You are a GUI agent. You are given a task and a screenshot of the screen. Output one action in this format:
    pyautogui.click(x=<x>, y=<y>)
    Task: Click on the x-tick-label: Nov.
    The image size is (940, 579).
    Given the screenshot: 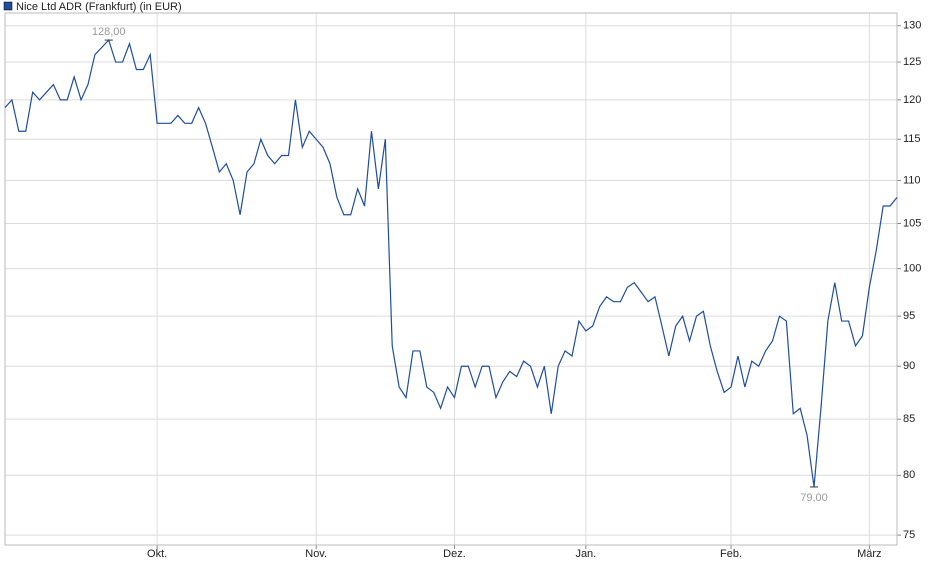 What is the action you would take?
    pyautogui.click(x=316, y=554)
    